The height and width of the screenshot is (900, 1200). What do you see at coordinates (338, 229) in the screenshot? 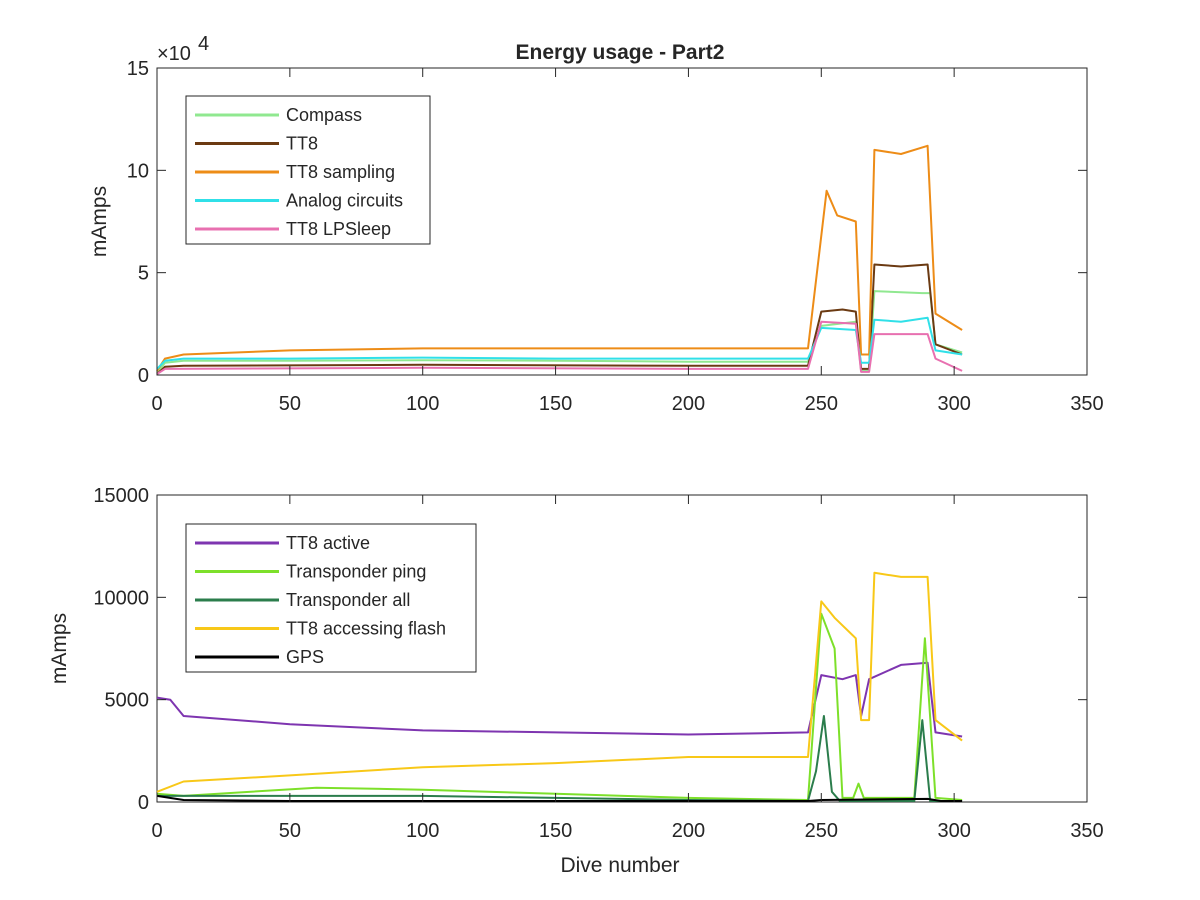
I see `legend-label: TT8 LPSleep` at bounding box center [338, 229].